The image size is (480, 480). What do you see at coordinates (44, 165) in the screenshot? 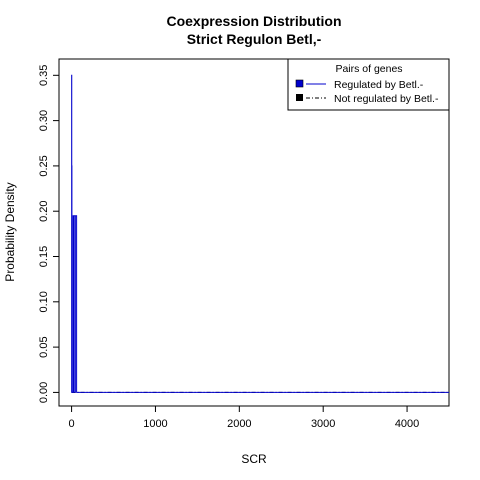
I see `y-tick-label: 0.25` at bounding box center [44, 165].